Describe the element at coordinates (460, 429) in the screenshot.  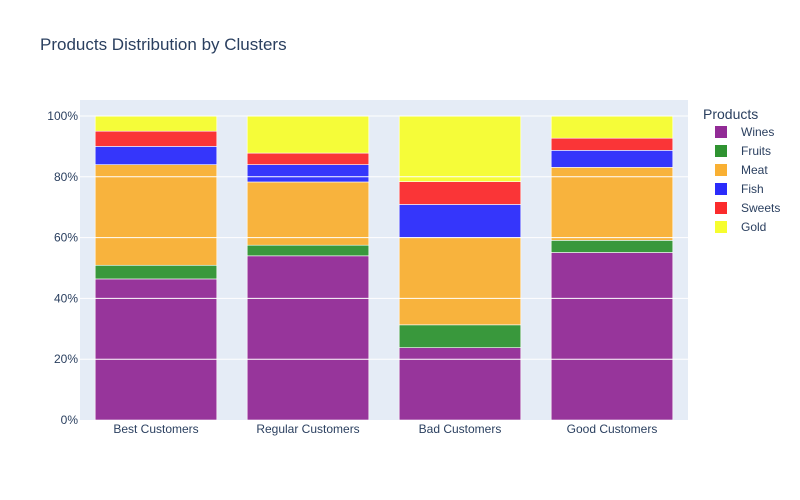
I see `x-tick-label: Bad Customers` at that location.